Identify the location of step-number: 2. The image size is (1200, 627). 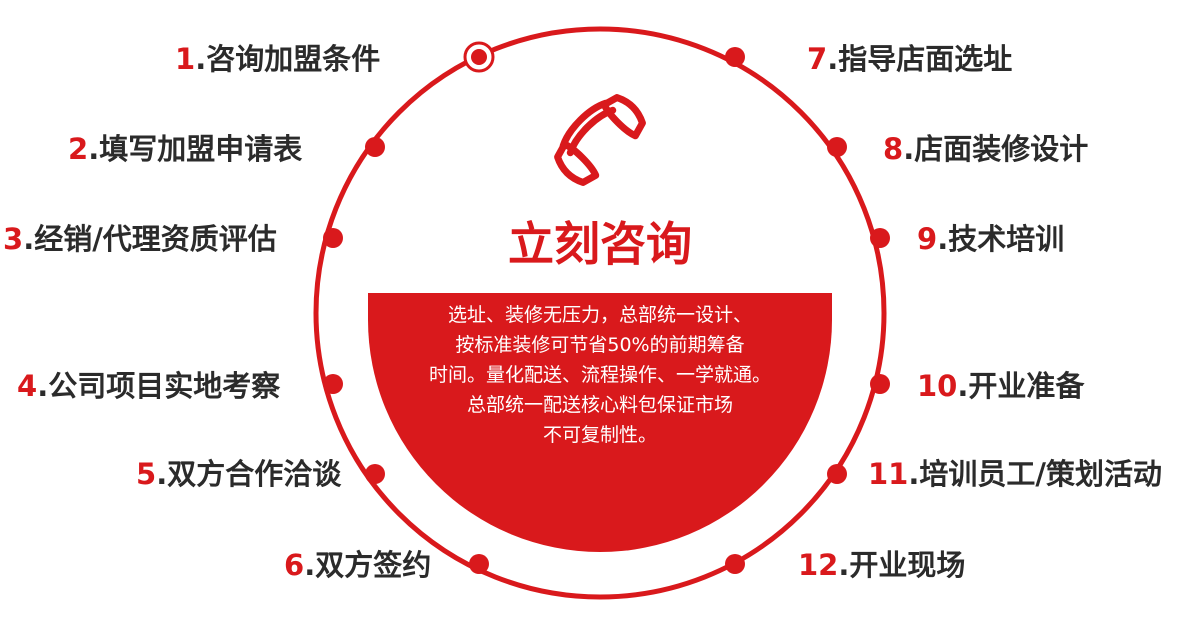
(78, 149).